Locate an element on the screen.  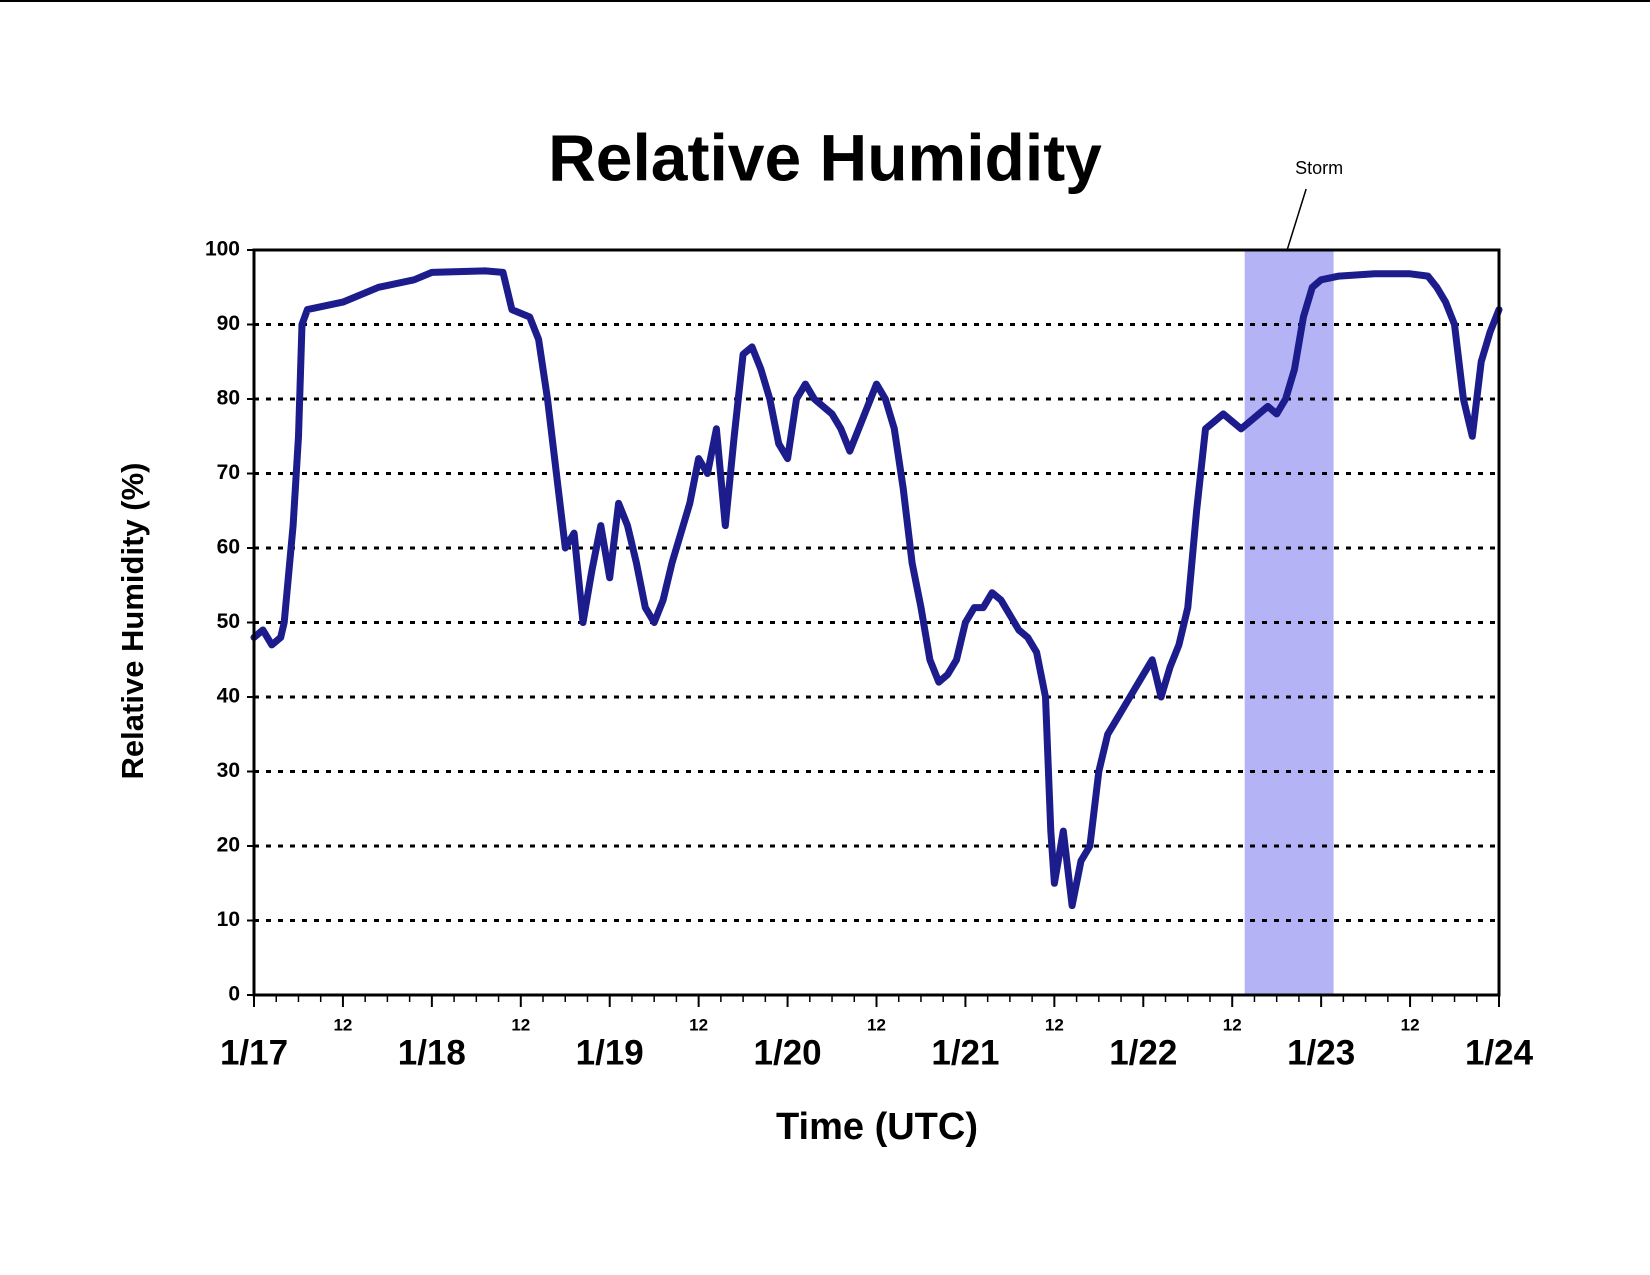
annotation-pointer is located at coordinates (1296, 219).